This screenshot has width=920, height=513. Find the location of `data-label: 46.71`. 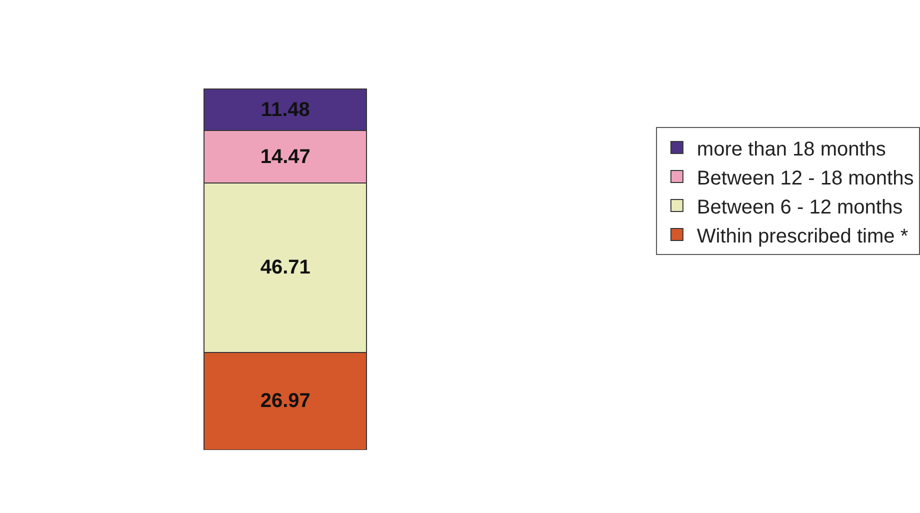

data-label: 46.71 is located at coordinates (285, 267).